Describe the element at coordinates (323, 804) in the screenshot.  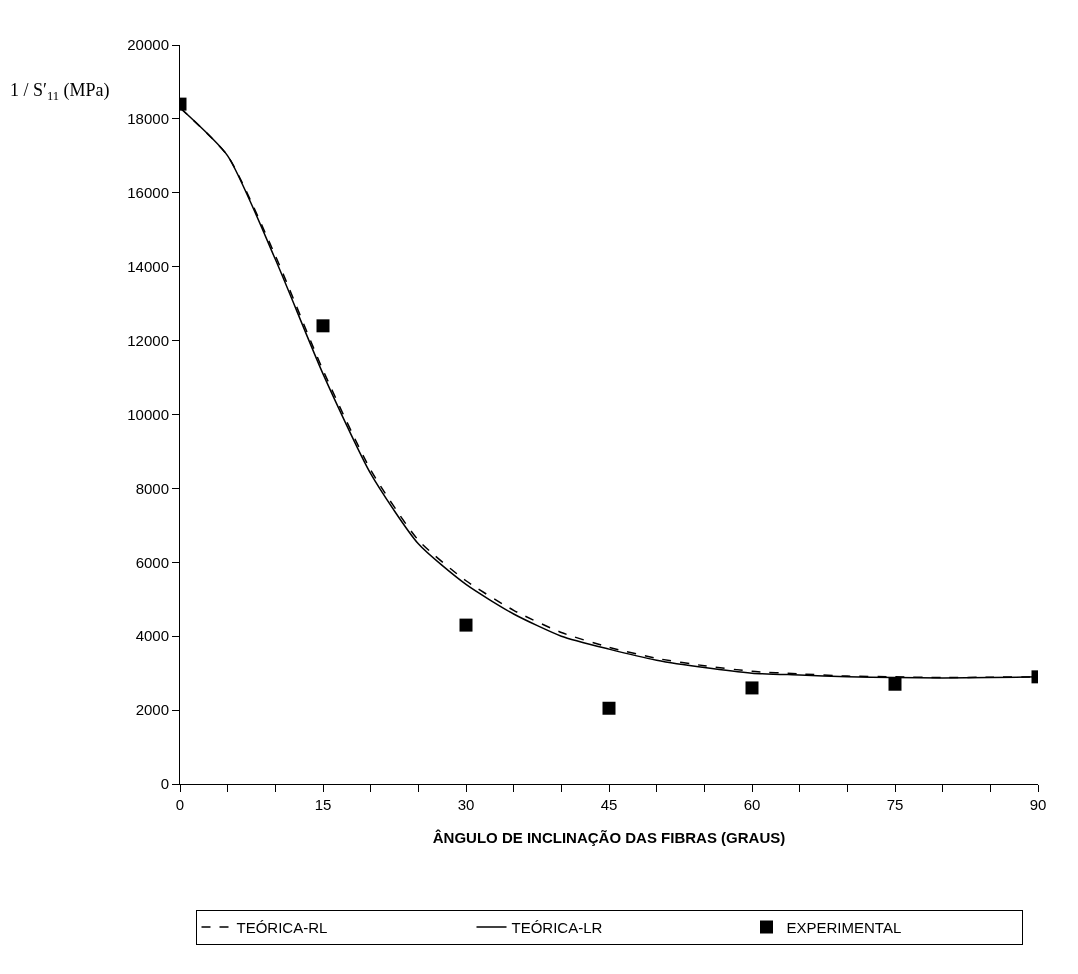
I see `x-tick-label: 15` at that location.